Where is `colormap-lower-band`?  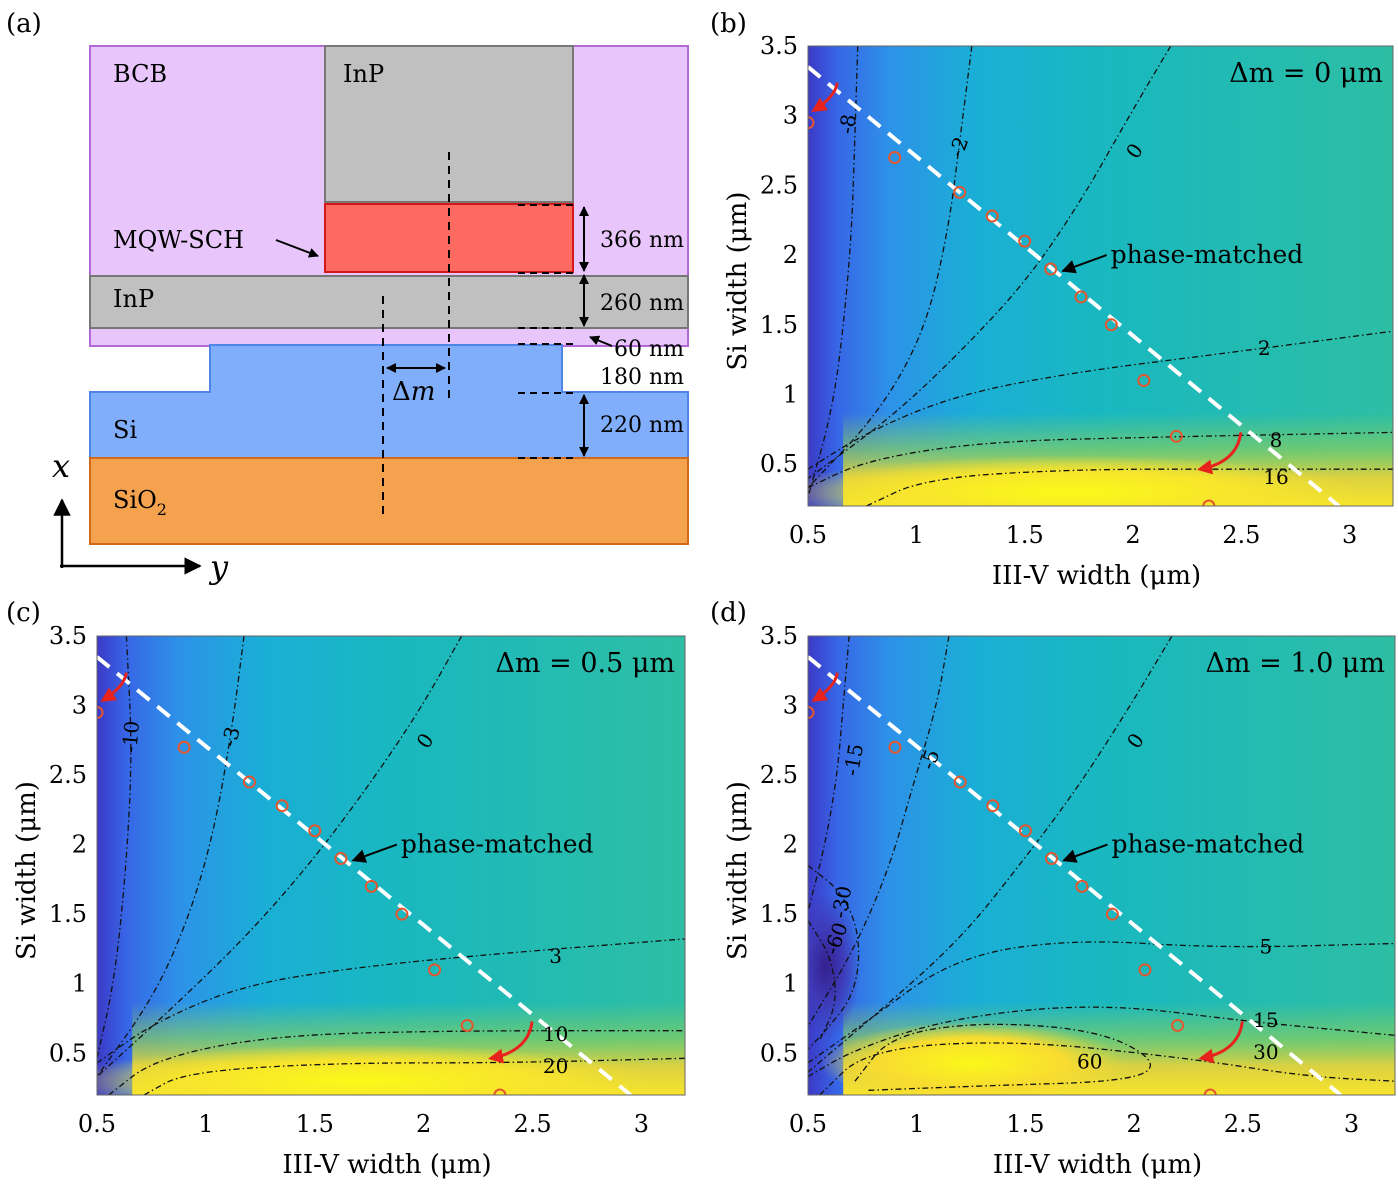
colormap-lower-band is located at coordinates (1118, 402).